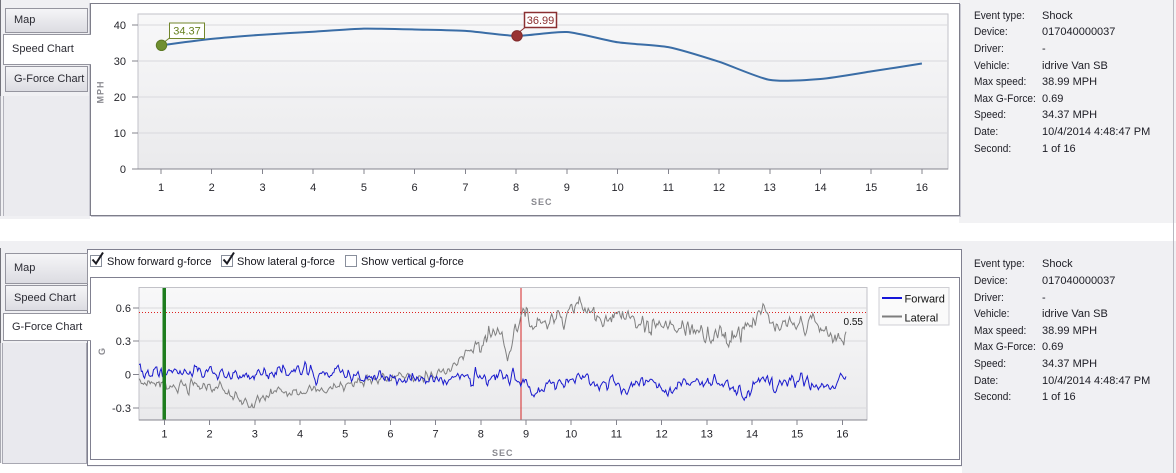 Image resolution: width=1176 pixels, height=473 pixels. Describe the element at coordinates (123, 309) in the screenshot. I see `svg-text: 0.6` at that location.